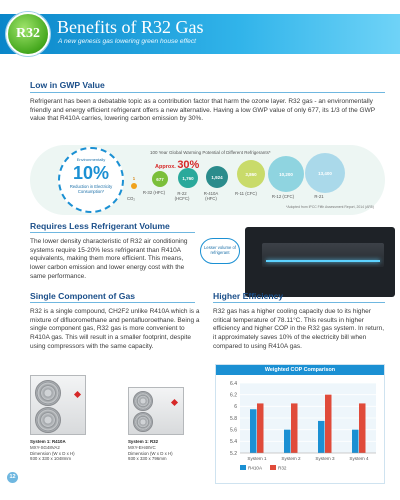 This screenshot has height=500, width=400. Describe the element at coordinates (143, 441) in the screenshot. I see `unit-name: System 1: R32` at that location.